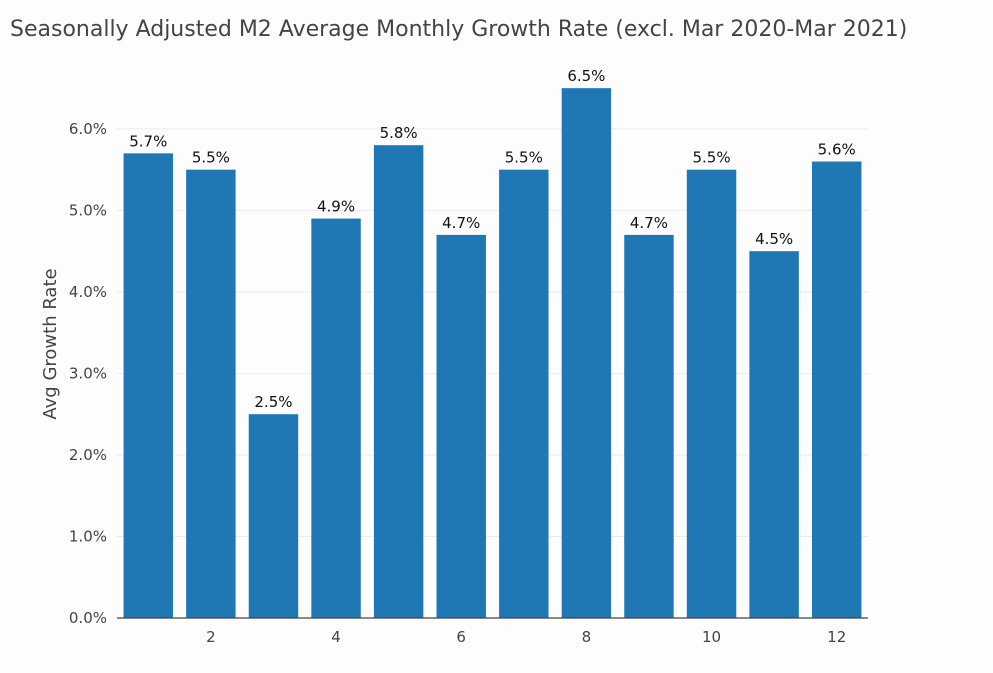 The height and width of the screenshot is (673, 993). What do you see at coordinates (88, 292) in the screenshot?
I see `y-tick-label: 4.0%` at bounding box center [88, 292].